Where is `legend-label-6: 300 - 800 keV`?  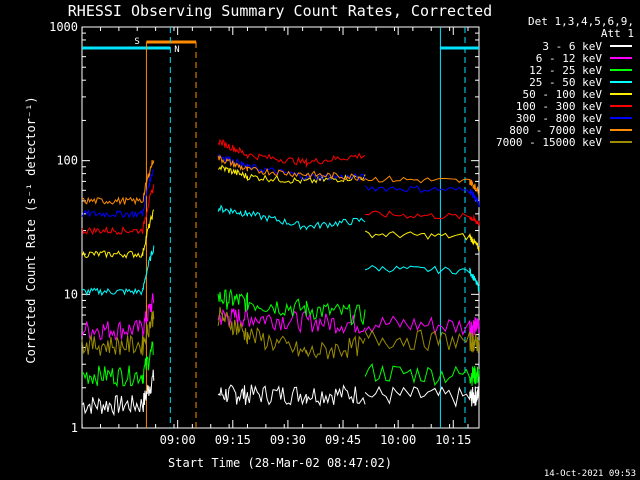
legend-label-6: 300 - 800 keV is located at coordinates (559, 118).